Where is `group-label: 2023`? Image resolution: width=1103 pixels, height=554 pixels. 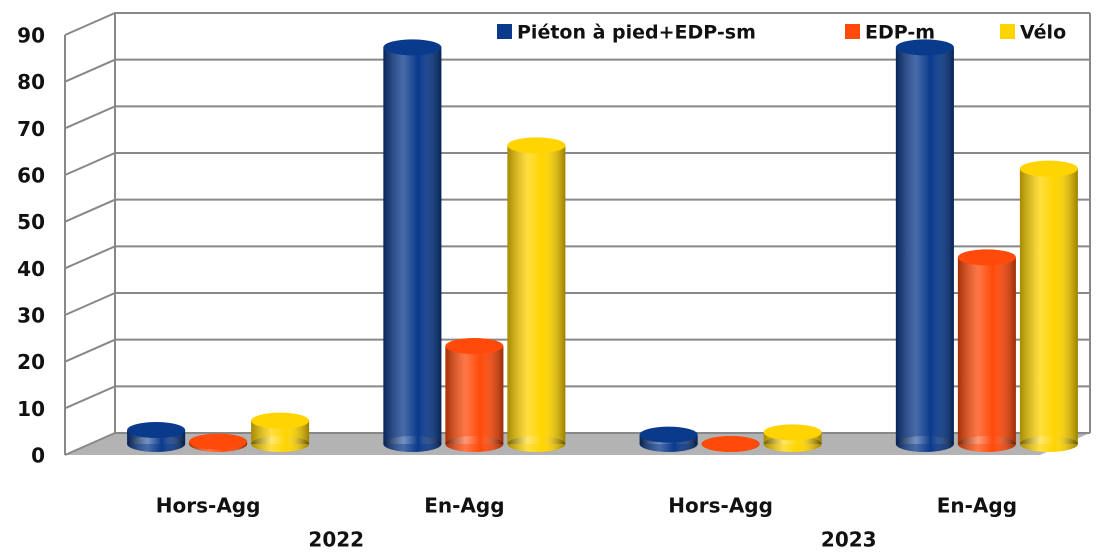 group-label: 2023 is located at coordinates (849, 540).